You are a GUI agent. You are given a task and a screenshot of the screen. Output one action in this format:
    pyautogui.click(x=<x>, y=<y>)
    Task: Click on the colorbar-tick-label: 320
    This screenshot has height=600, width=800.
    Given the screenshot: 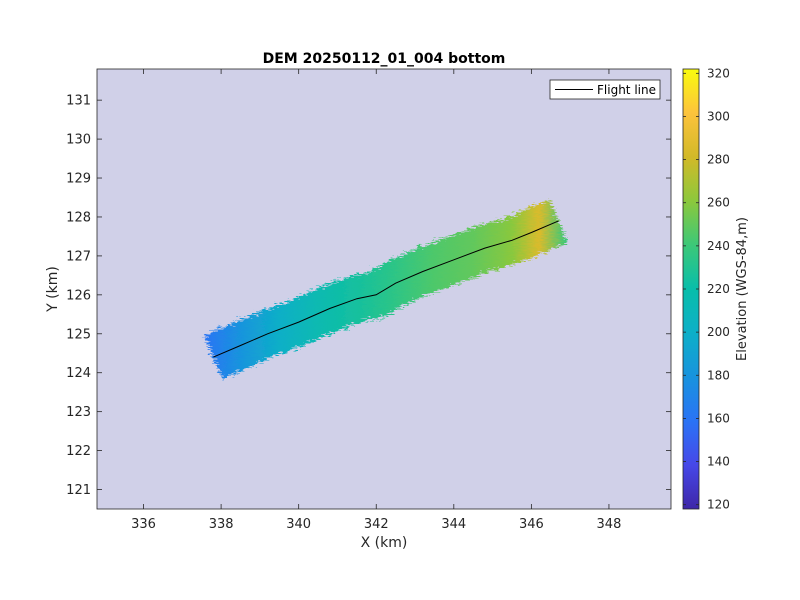 What is the action you would take?
    pyautogui.click(x=718, y=73)
    